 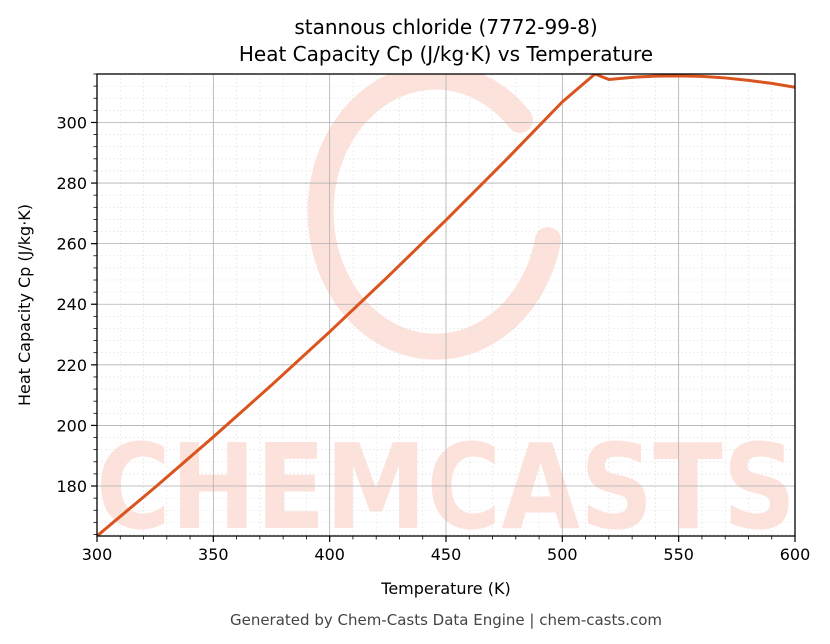 I want to click on chart-subtitle: Heat Capacity Cp (J/kg·K) vs Temperature, so click(x=446, y=54).